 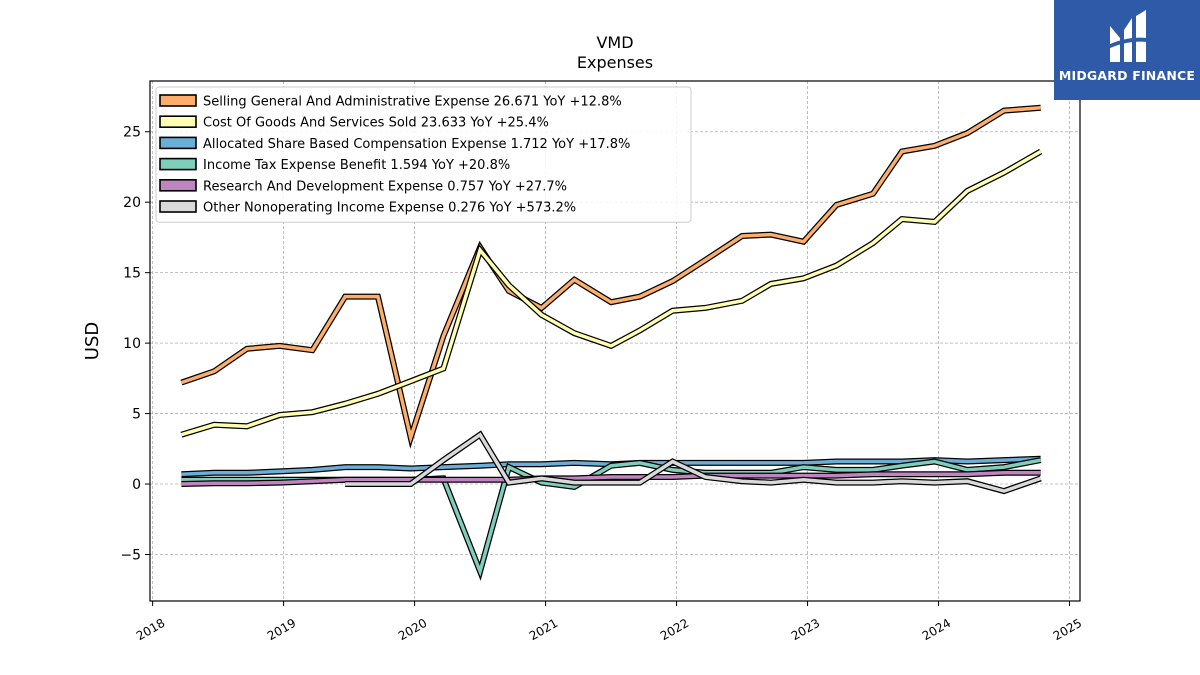 I want to click on logo-mark-icon, so click(x=1127, y=36).